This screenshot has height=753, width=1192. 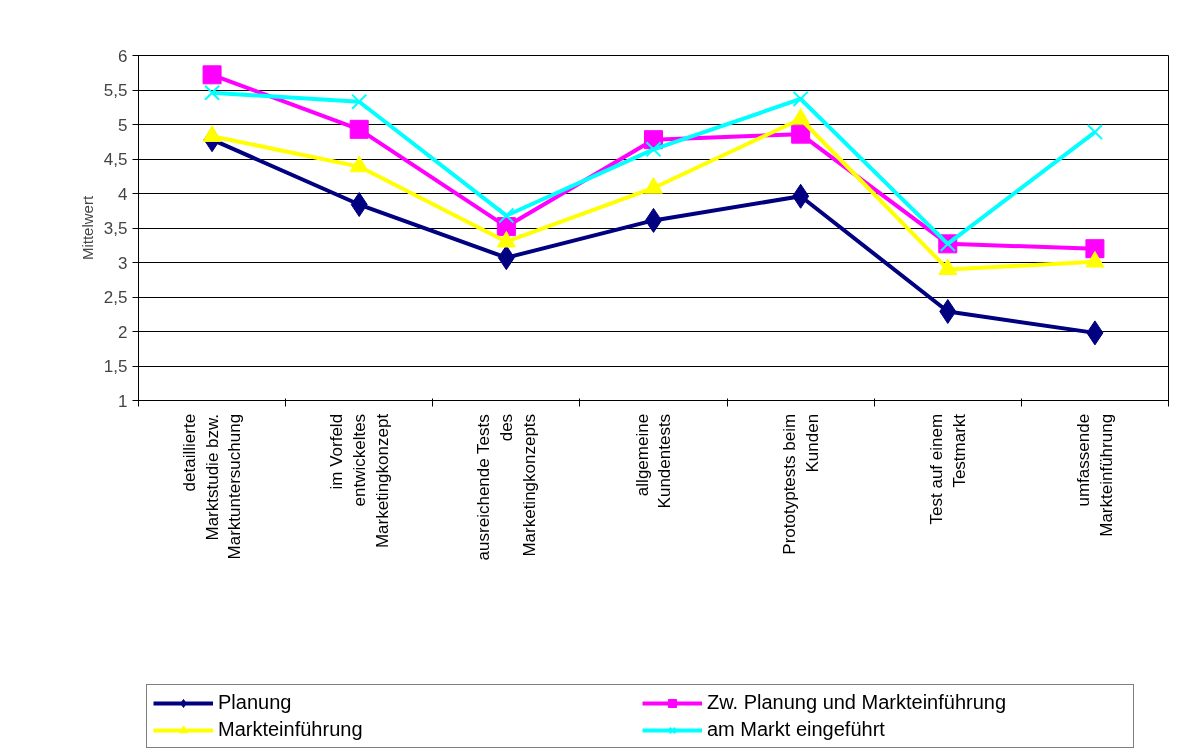 I want to click on x-tick-label: detaillierte Marktstudie bzw. Marktuntersuchung, so click(x=212, y=486).